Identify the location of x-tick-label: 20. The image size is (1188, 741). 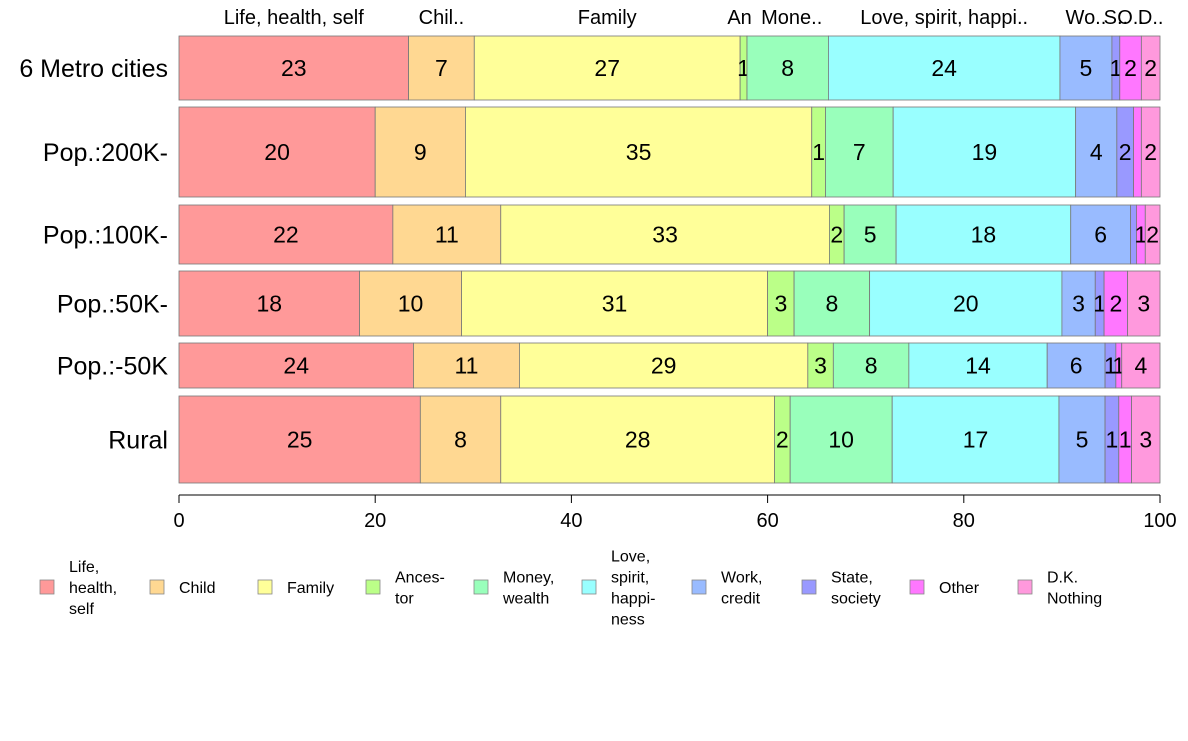
(375, 521).